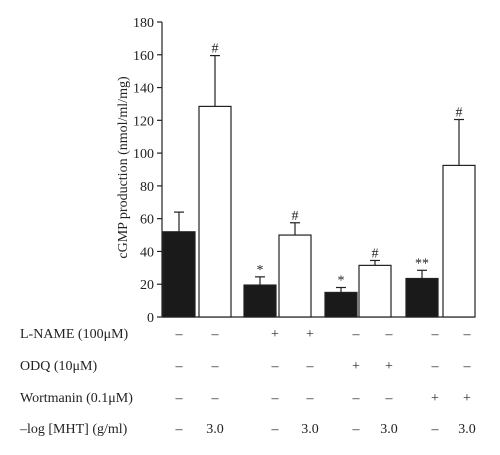  Describe the element at coordinates (147, 252) in the screenshot. I see `y-tick-label: 40` at that location.